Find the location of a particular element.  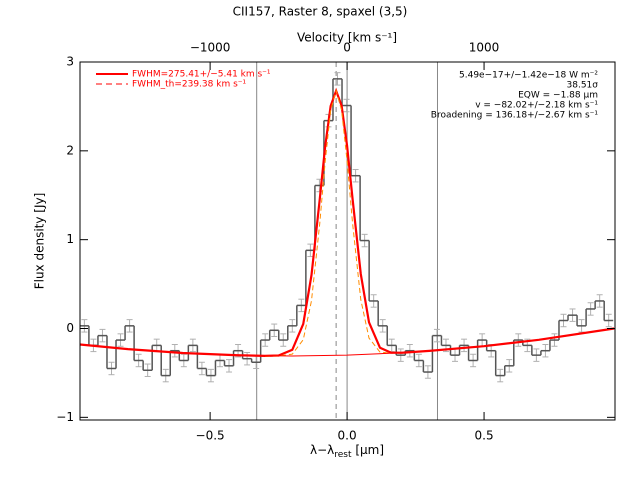

x-axis-label: λ−λrest [μm] is located at coordinates (347, 451).